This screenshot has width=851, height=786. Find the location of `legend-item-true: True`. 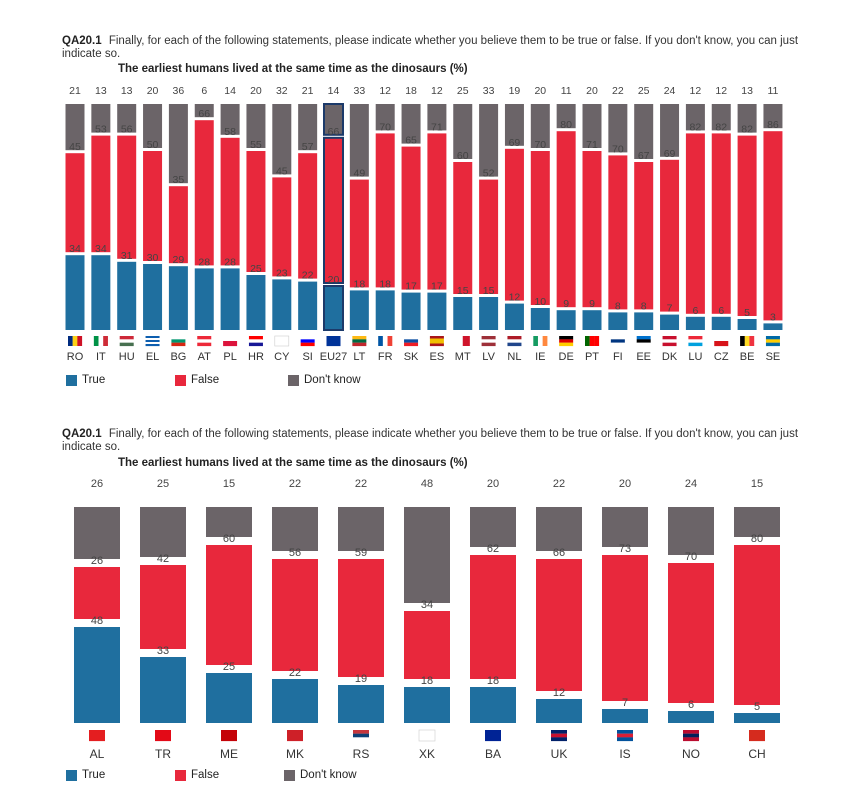

legend-item-true: True is located at coordinates (120, 380).